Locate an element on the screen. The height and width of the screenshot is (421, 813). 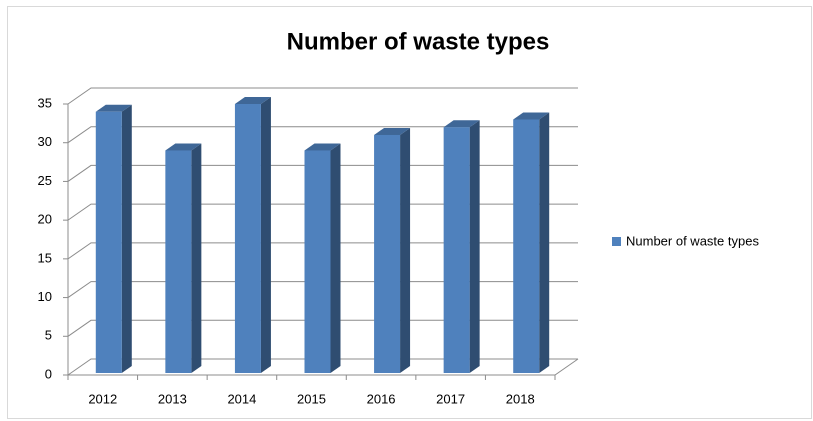
legend-label: Number of waste types is located at coordinates (692, 240).